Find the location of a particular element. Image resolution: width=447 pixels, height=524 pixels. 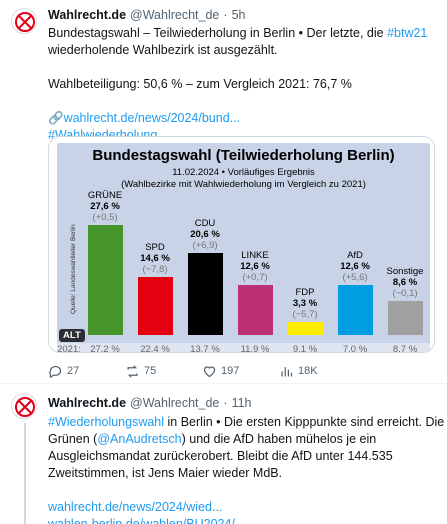

diff-label: (+6,9) is located at coordinates (205, 245).